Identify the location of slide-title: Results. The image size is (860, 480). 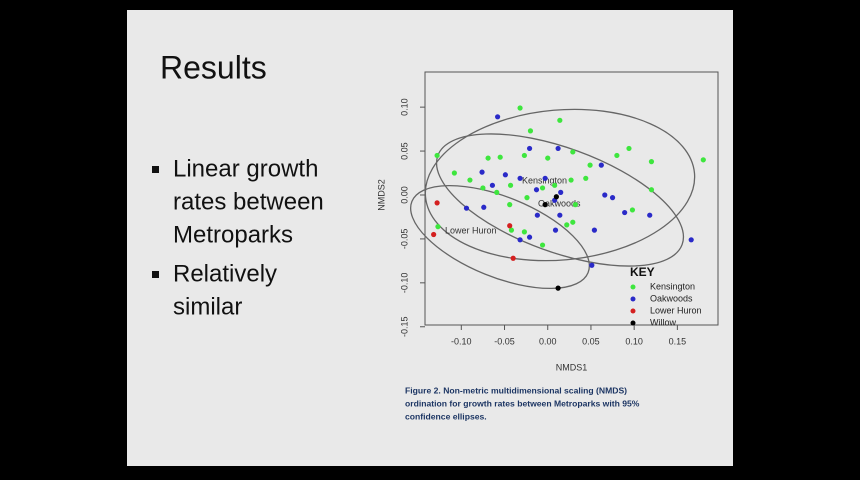
(213, 67).